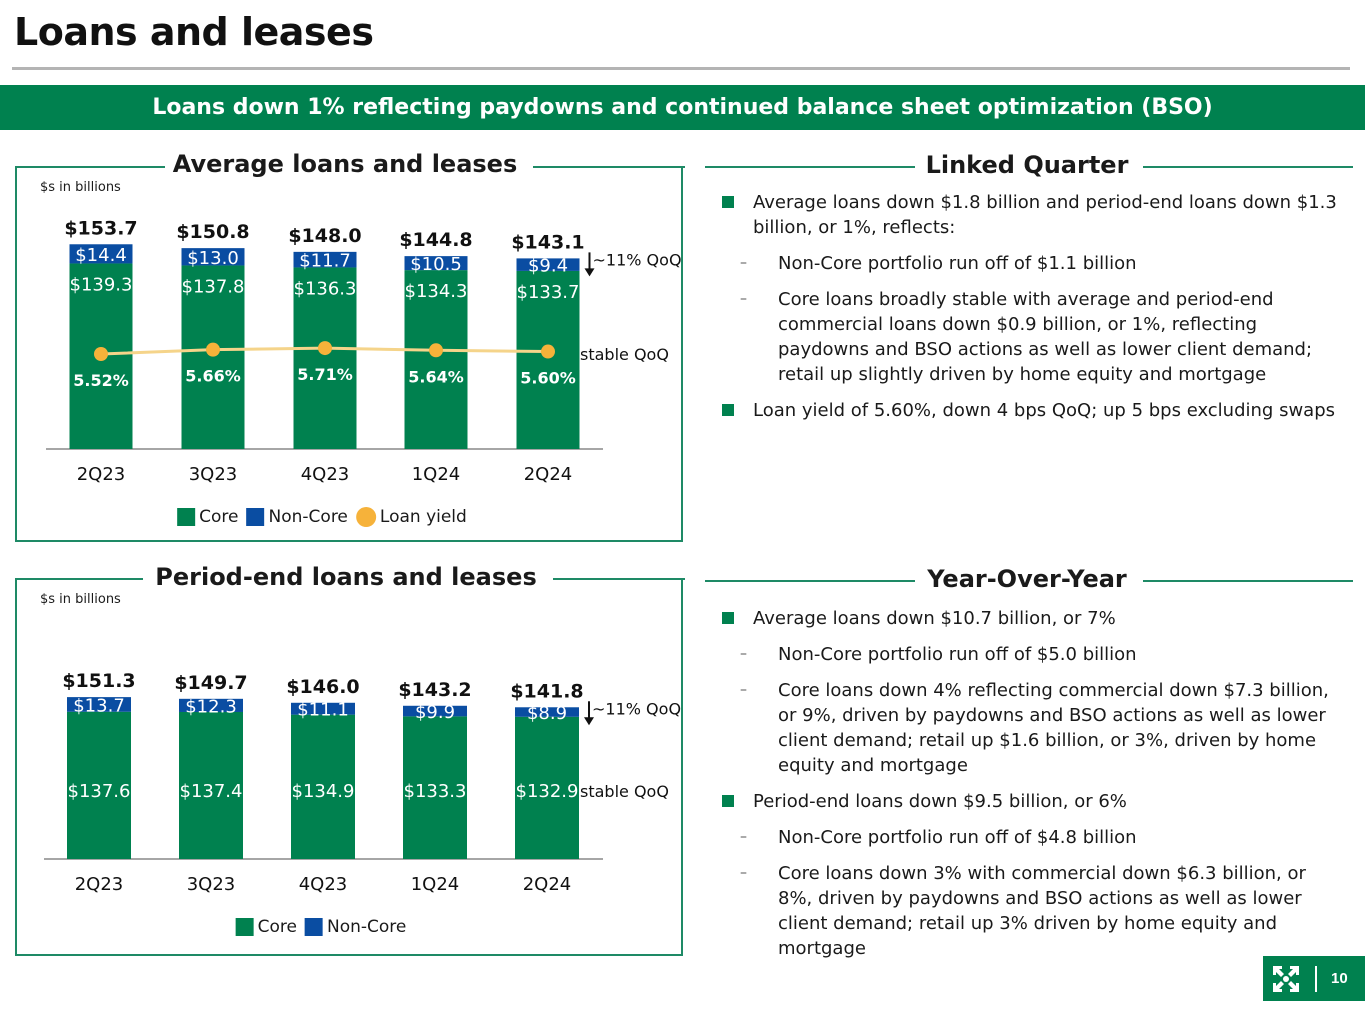 The height and width of the screenshot is (1024, 1365). Describe the element at coordinates (624, 354) in the screenshot. I see `core-change-annotation: stable QoQ` at that location.